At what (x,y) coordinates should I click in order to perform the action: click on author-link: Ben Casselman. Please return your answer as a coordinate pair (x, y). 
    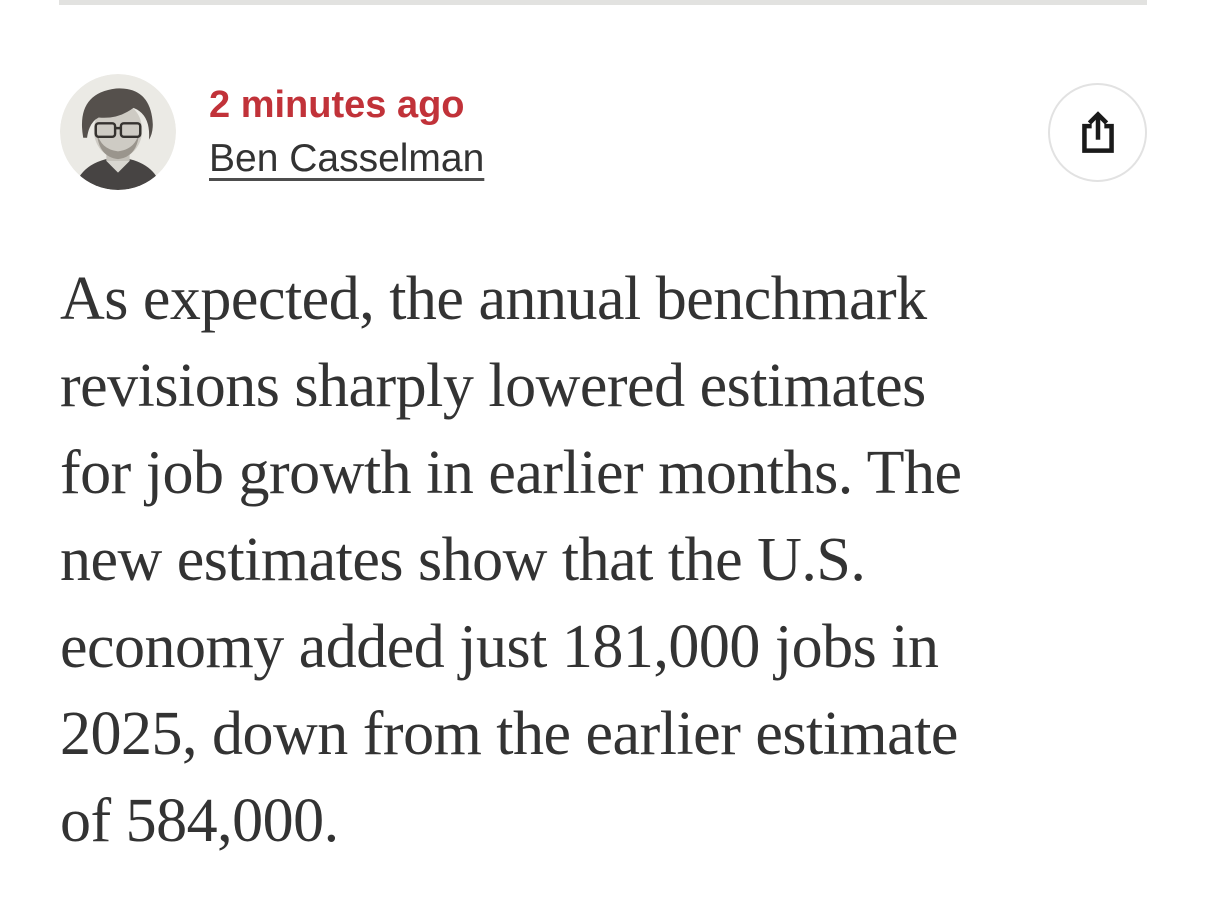
    Looking at the image, I should click on (347, 158).